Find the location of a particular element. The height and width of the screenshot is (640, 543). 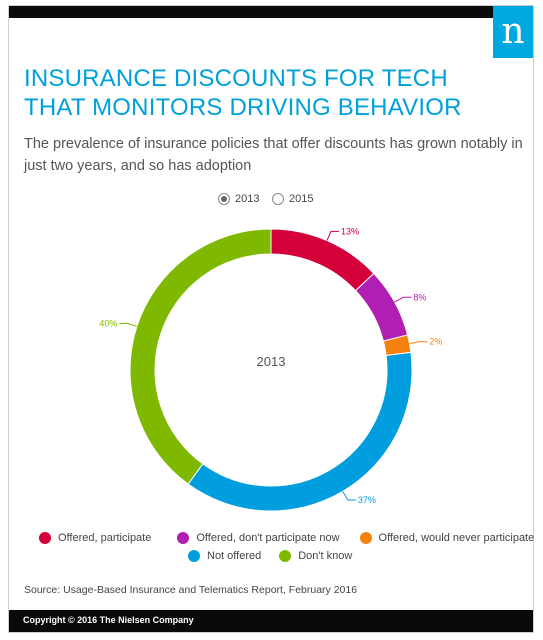

data-label-1: 8% is located at coordinates (419, 297).